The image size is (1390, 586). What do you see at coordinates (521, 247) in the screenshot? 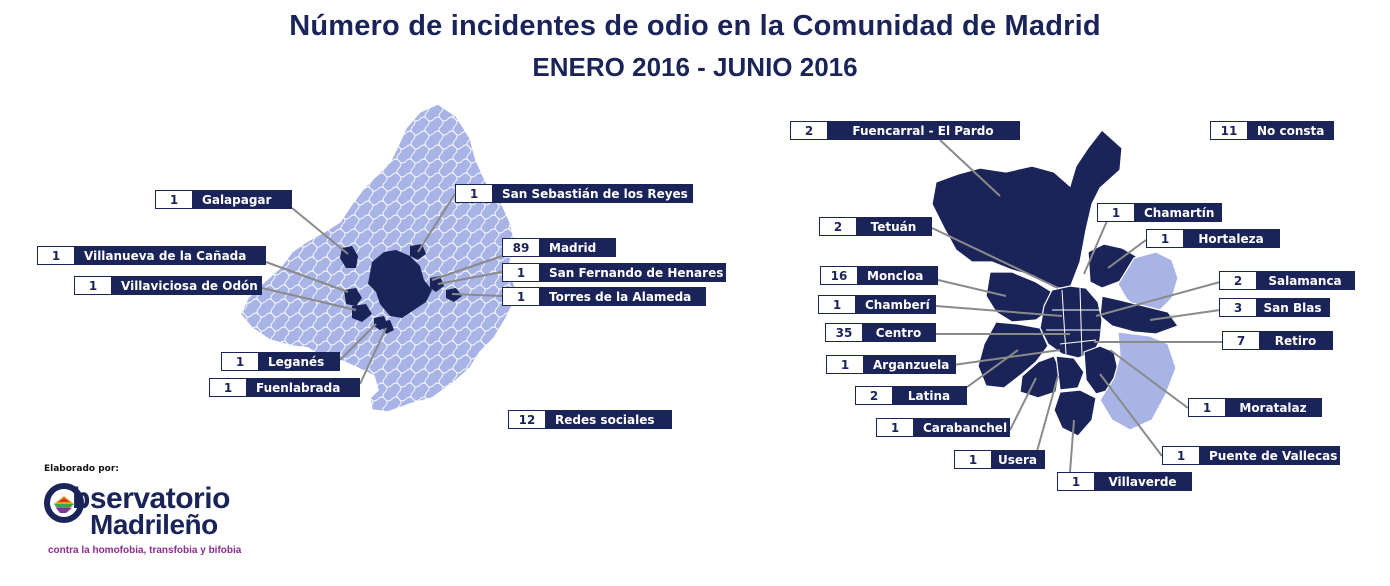
I see `count: 89` at bounding box center [521, 247].